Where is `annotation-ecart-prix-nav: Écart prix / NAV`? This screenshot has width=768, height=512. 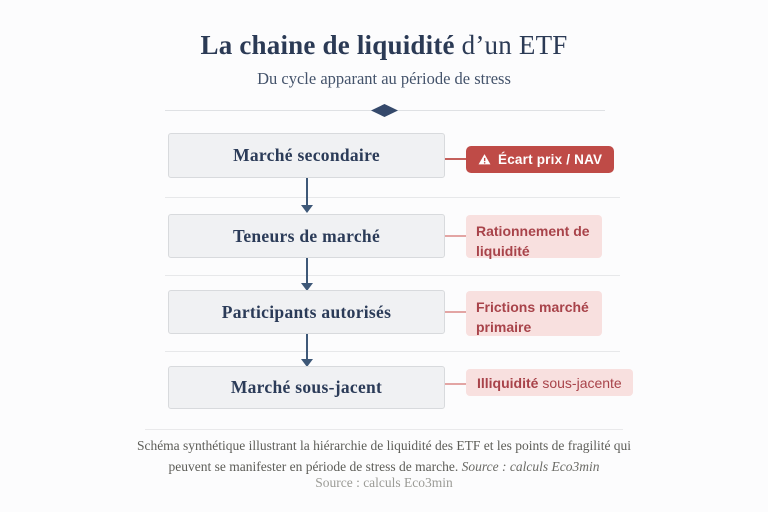 annotation-ecart-prix-nav: Écart prix / NAV is located at coordinates (540, 159).